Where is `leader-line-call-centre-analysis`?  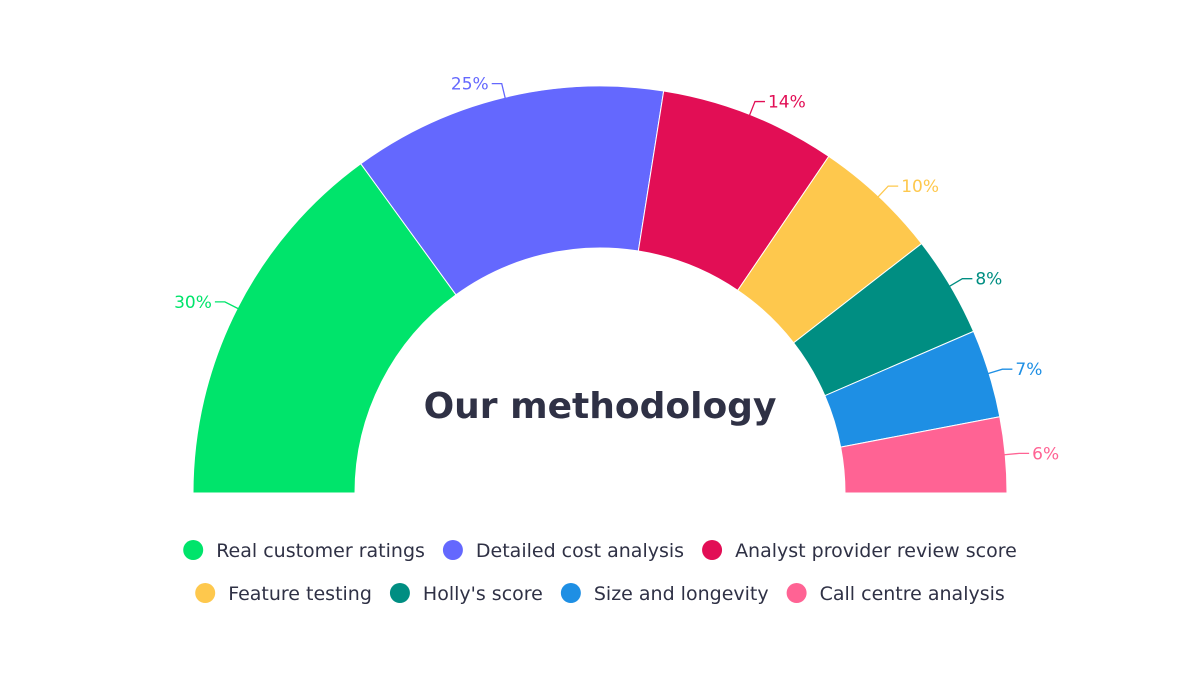
leader-line-call-centre-analysis is located at coordinates (1016, 454).